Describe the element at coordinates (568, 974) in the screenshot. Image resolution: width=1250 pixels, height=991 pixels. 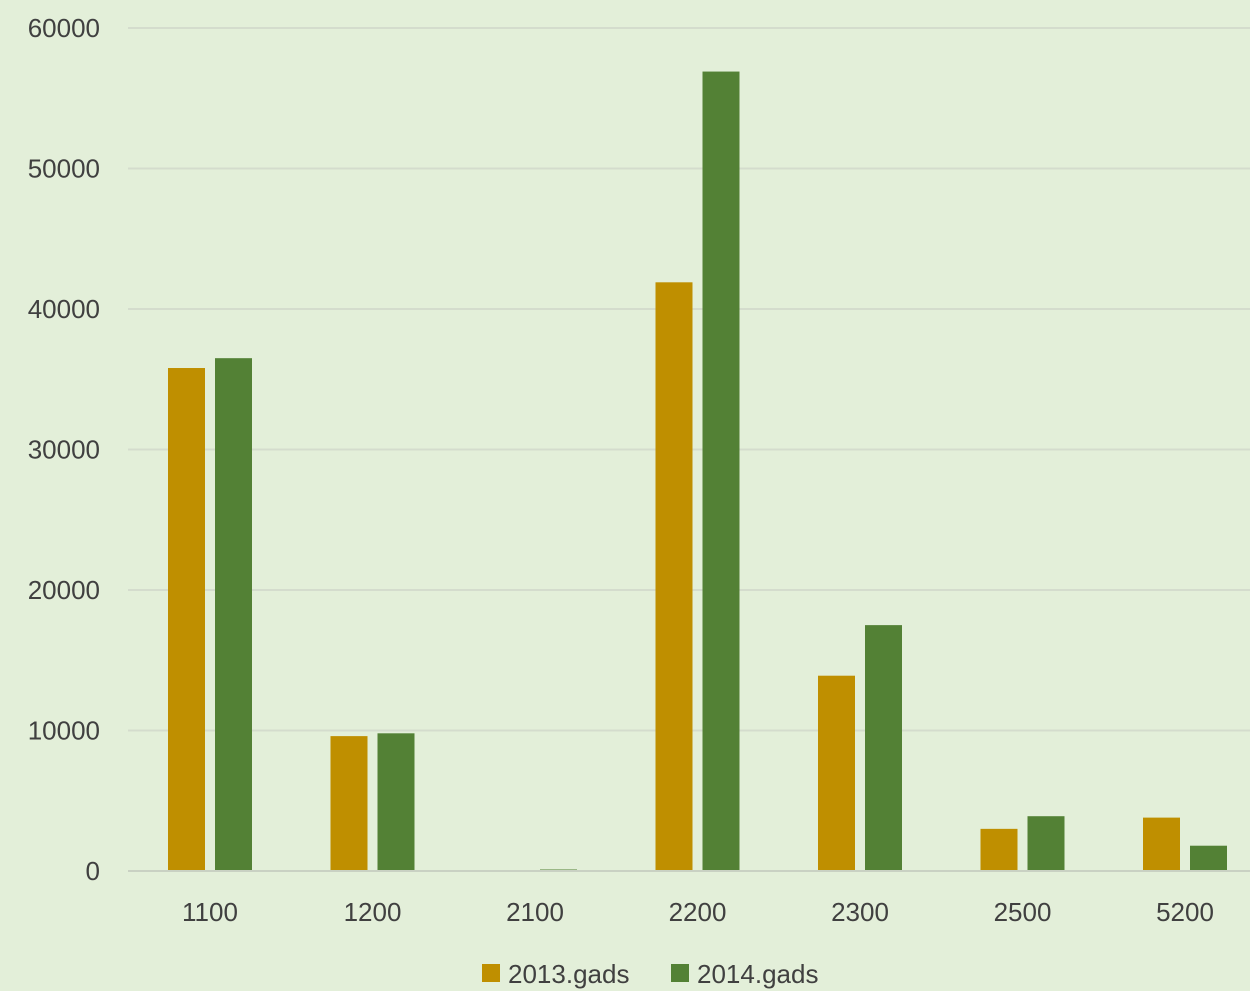
I see `legend-label: 2013.gads` at that location.